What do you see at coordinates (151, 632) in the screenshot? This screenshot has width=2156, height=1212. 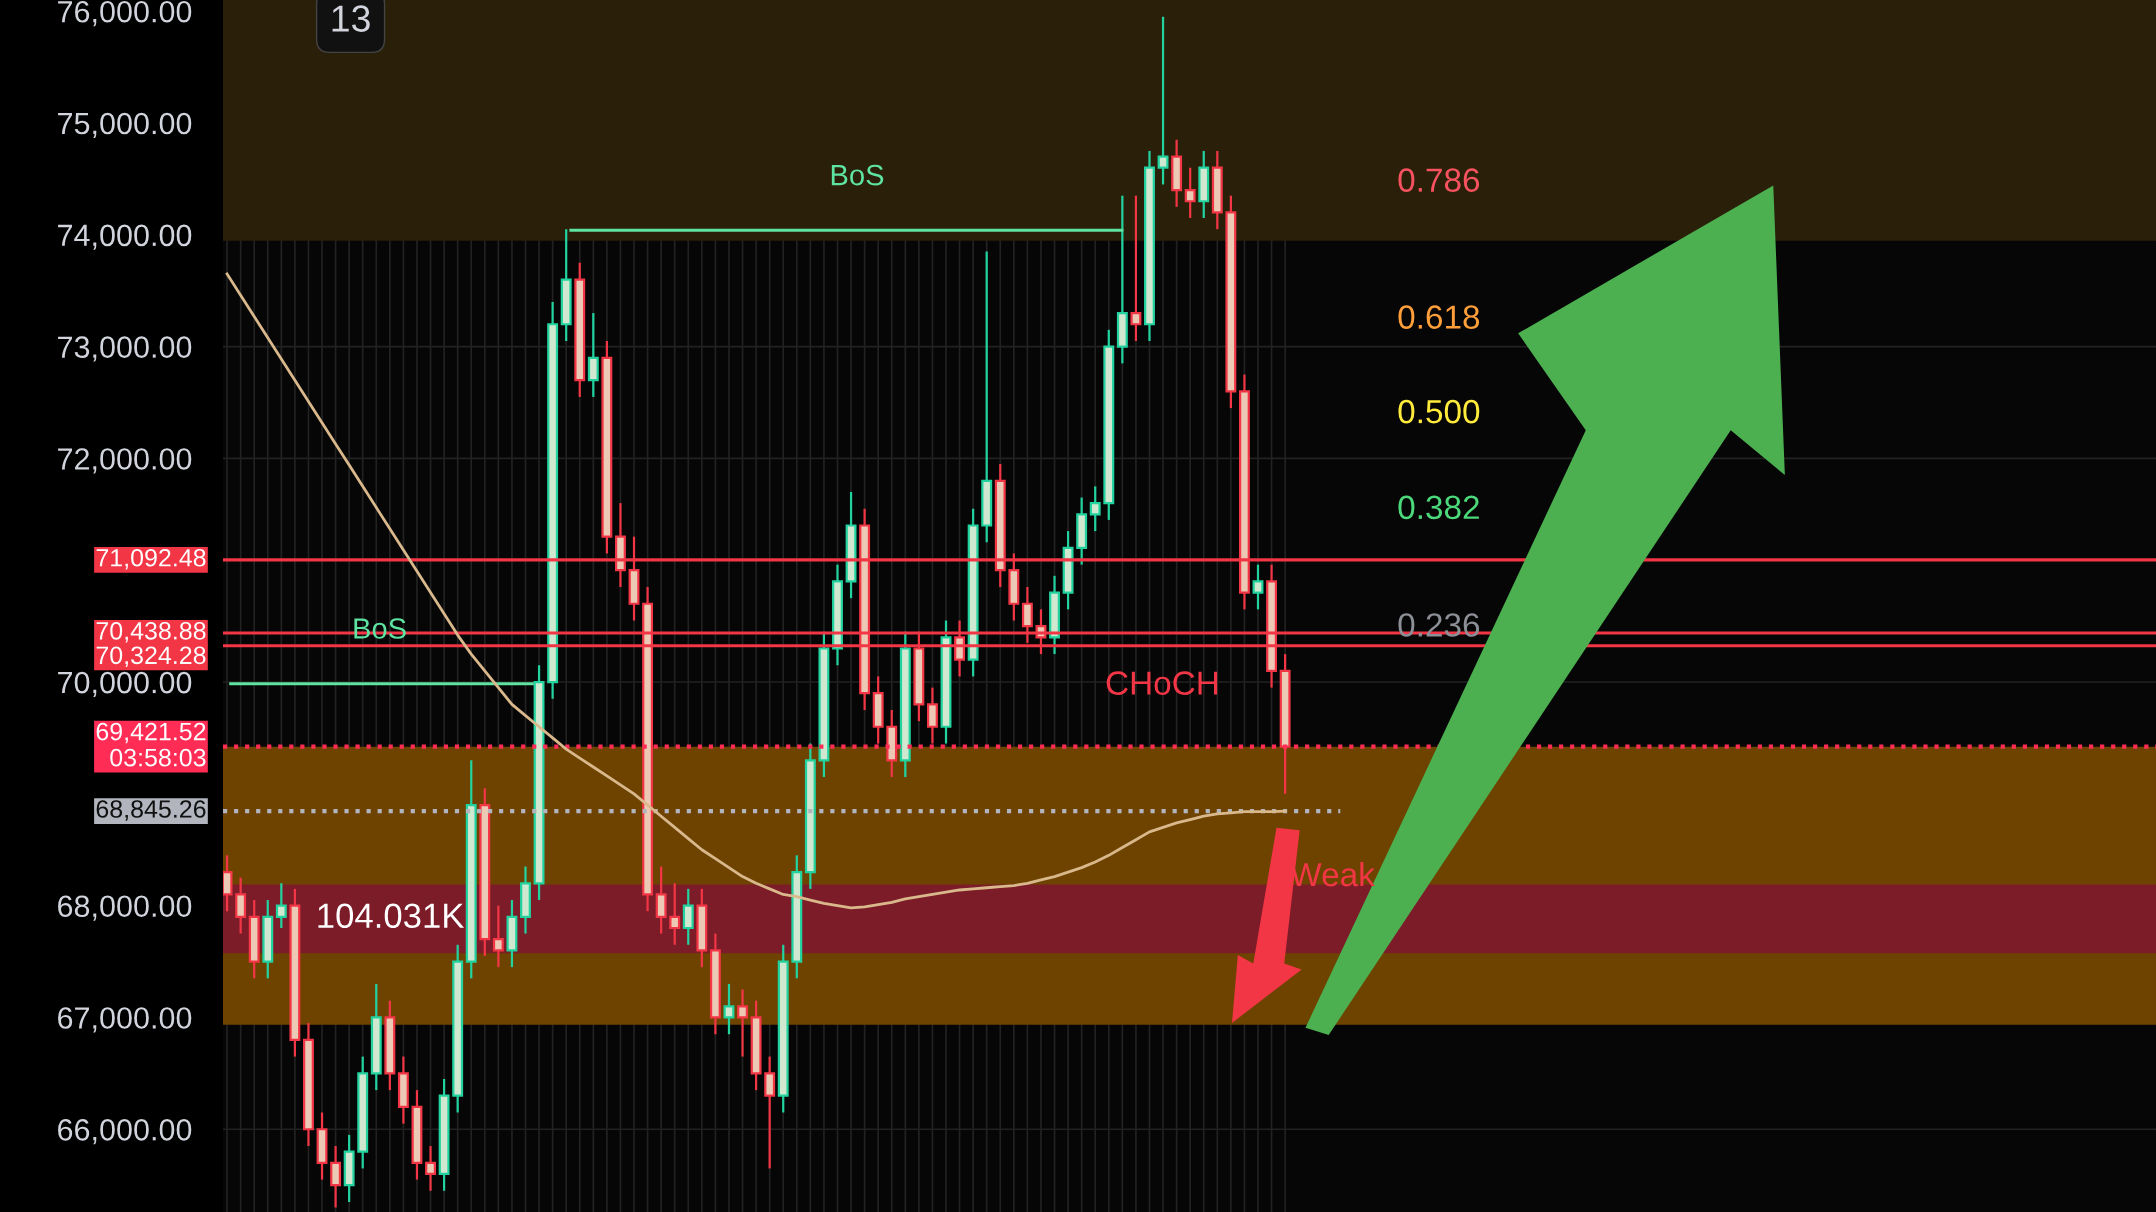 I see `ref-line-label: 70,438.88` at bounding box center [151, 632].